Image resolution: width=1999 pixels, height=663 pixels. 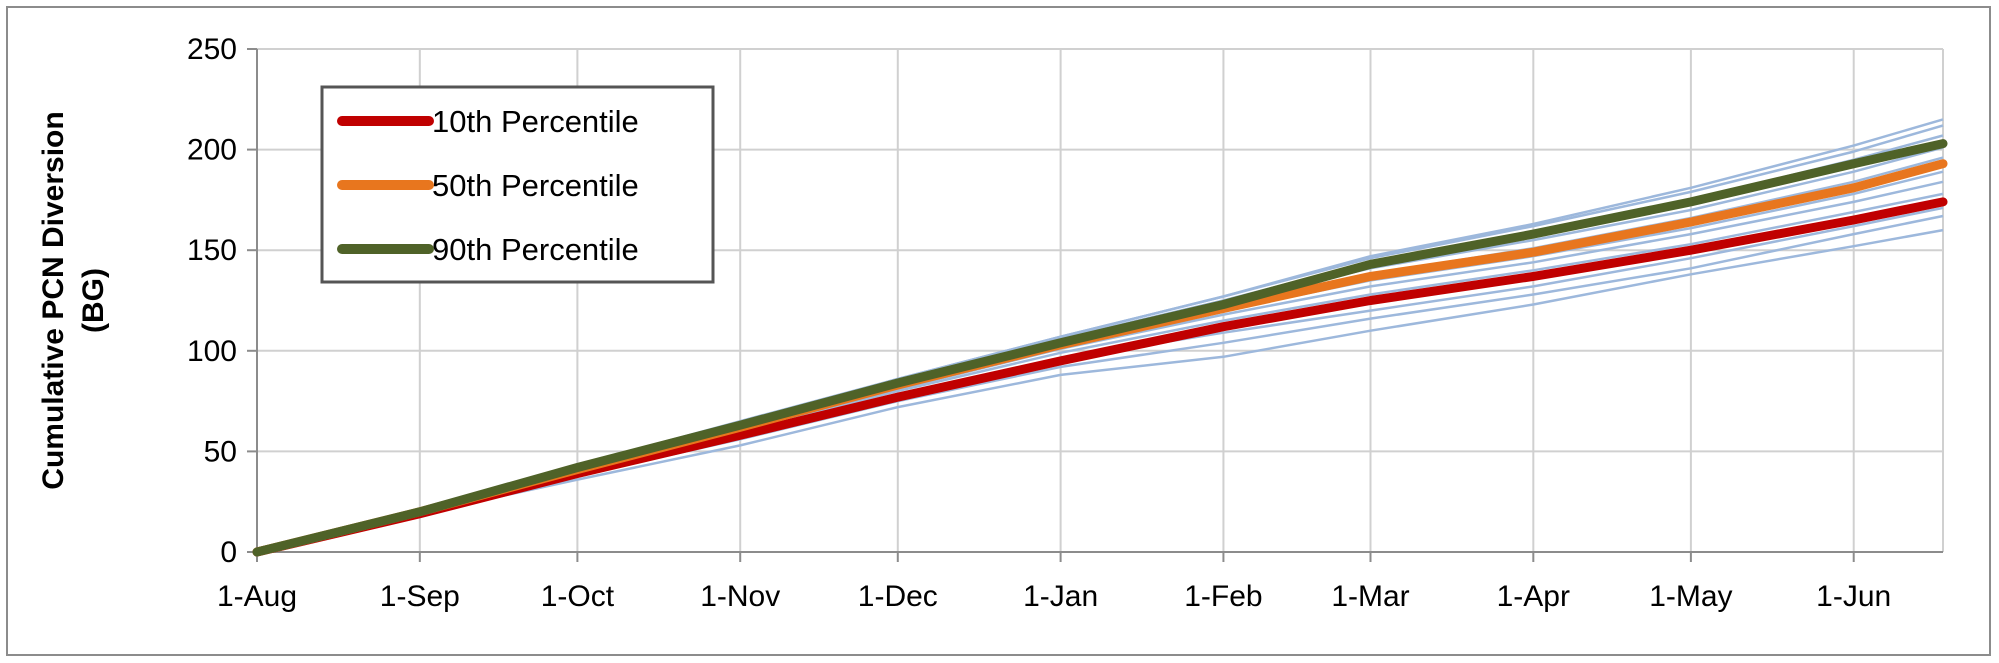 What do you see at coordinates (1690, 596) in the screenshot?
I see `x-tick-label: 1-May` at bounding box center [1690, 596].